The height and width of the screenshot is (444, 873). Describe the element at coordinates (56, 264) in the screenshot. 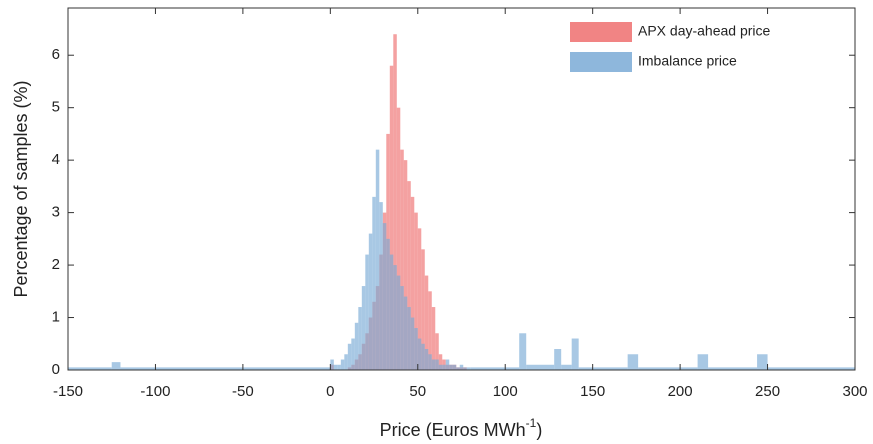

I see `y-tick-label: 2` at that location.